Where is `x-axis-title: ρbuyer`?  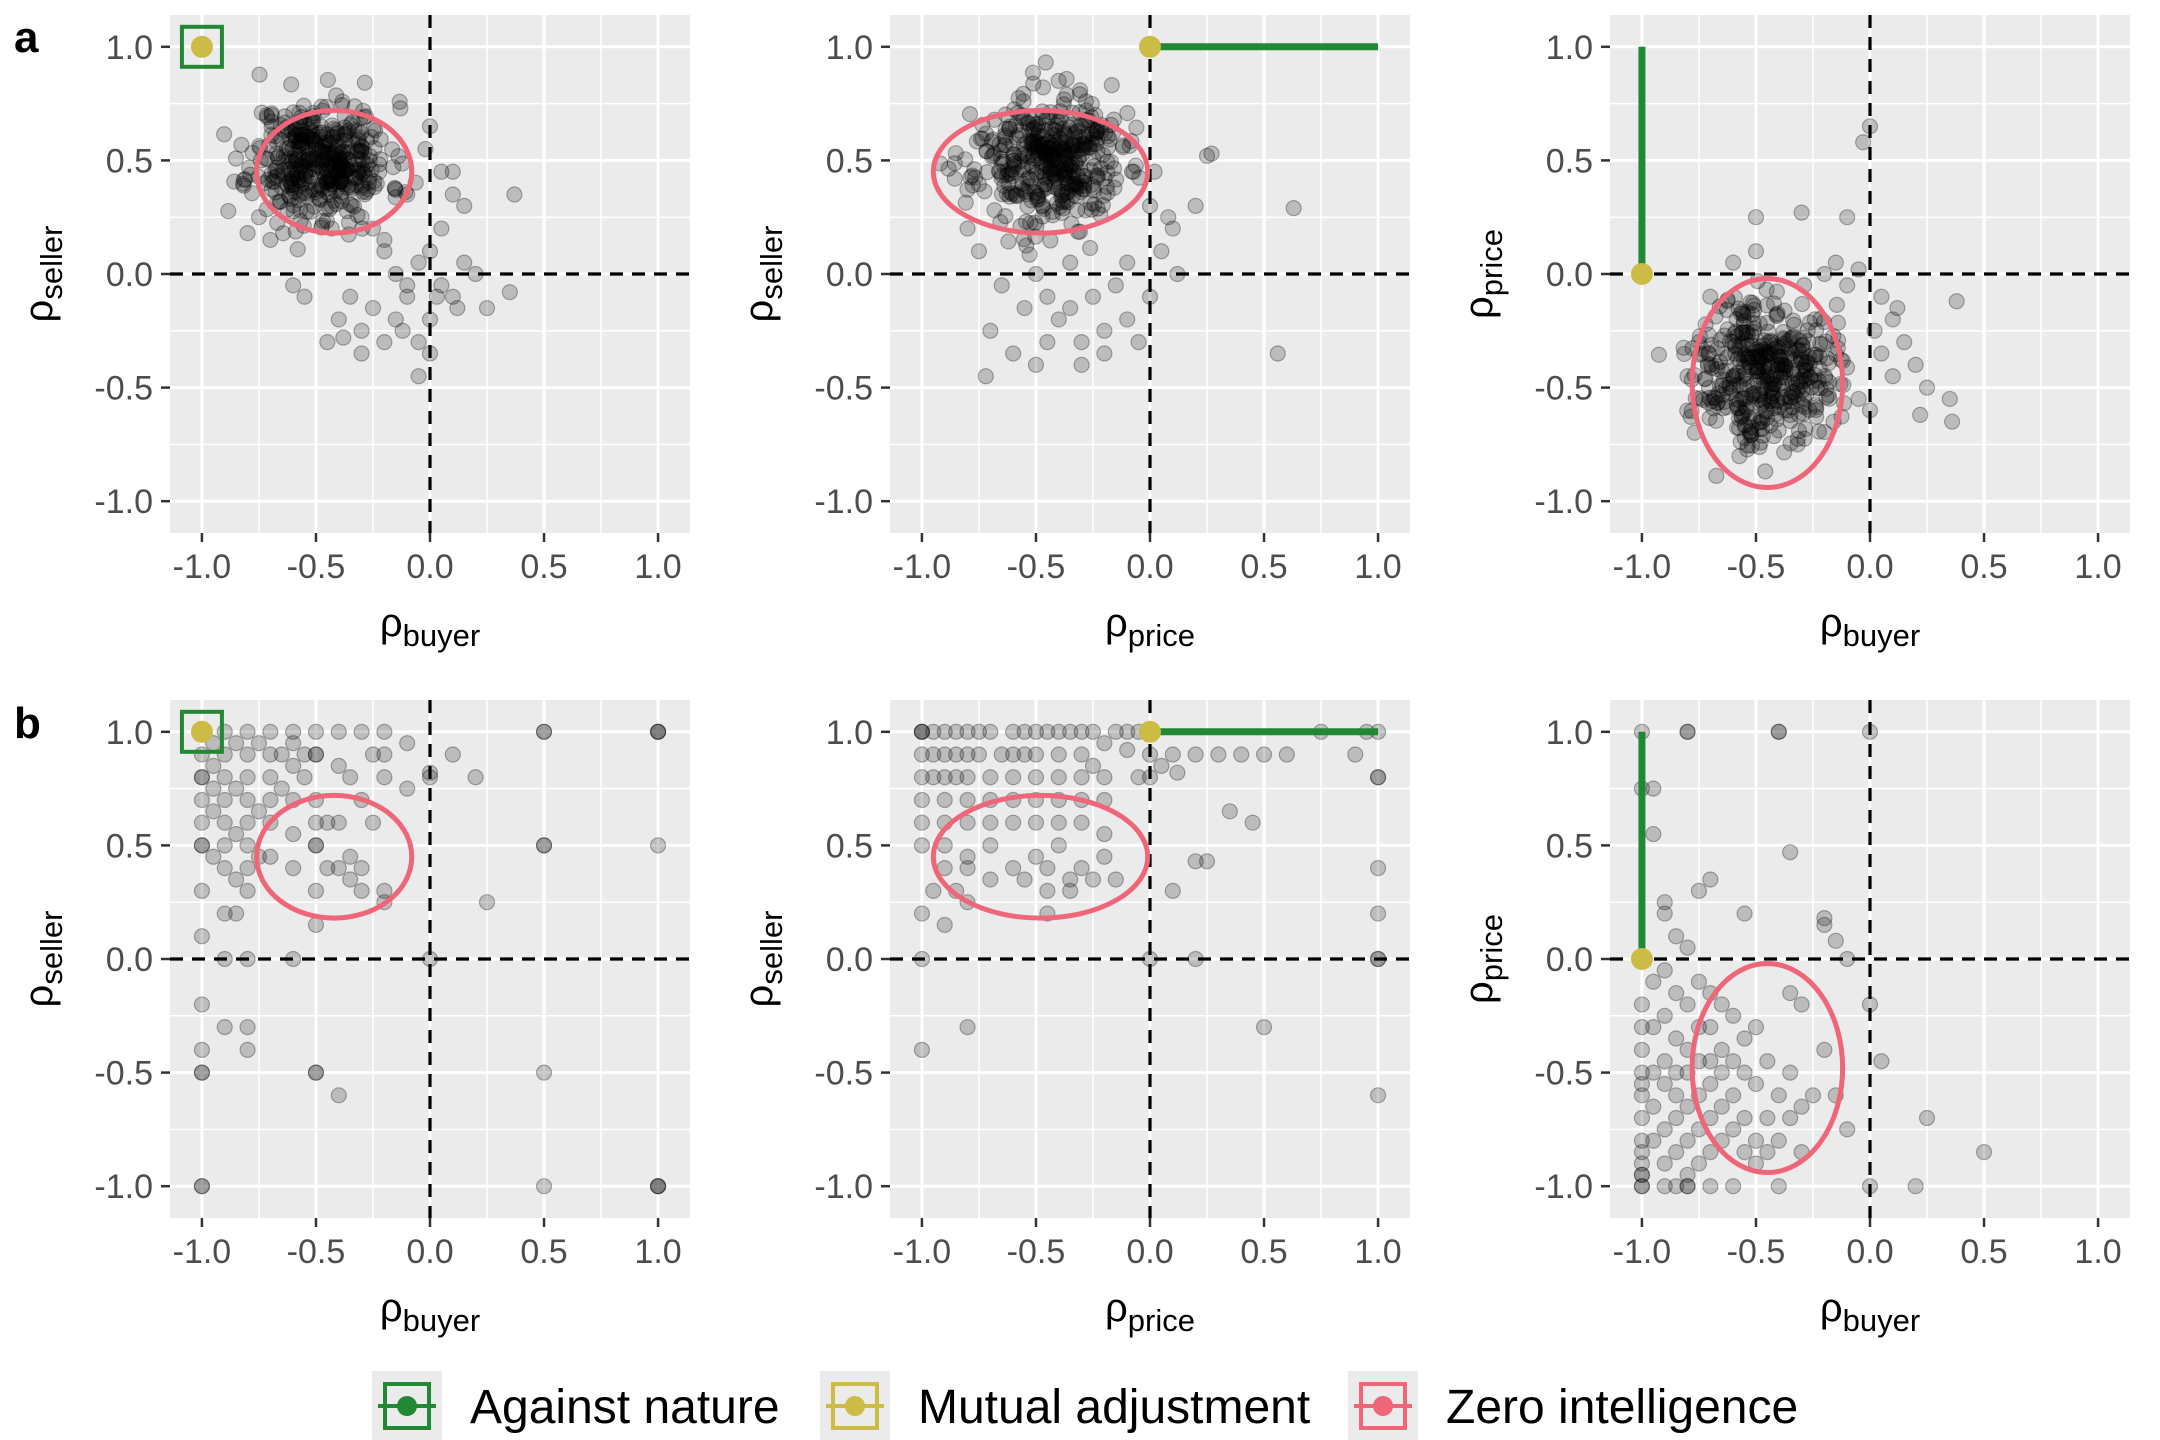 x-axis-title: ρbuyer is located at coordinates (430, 1312).